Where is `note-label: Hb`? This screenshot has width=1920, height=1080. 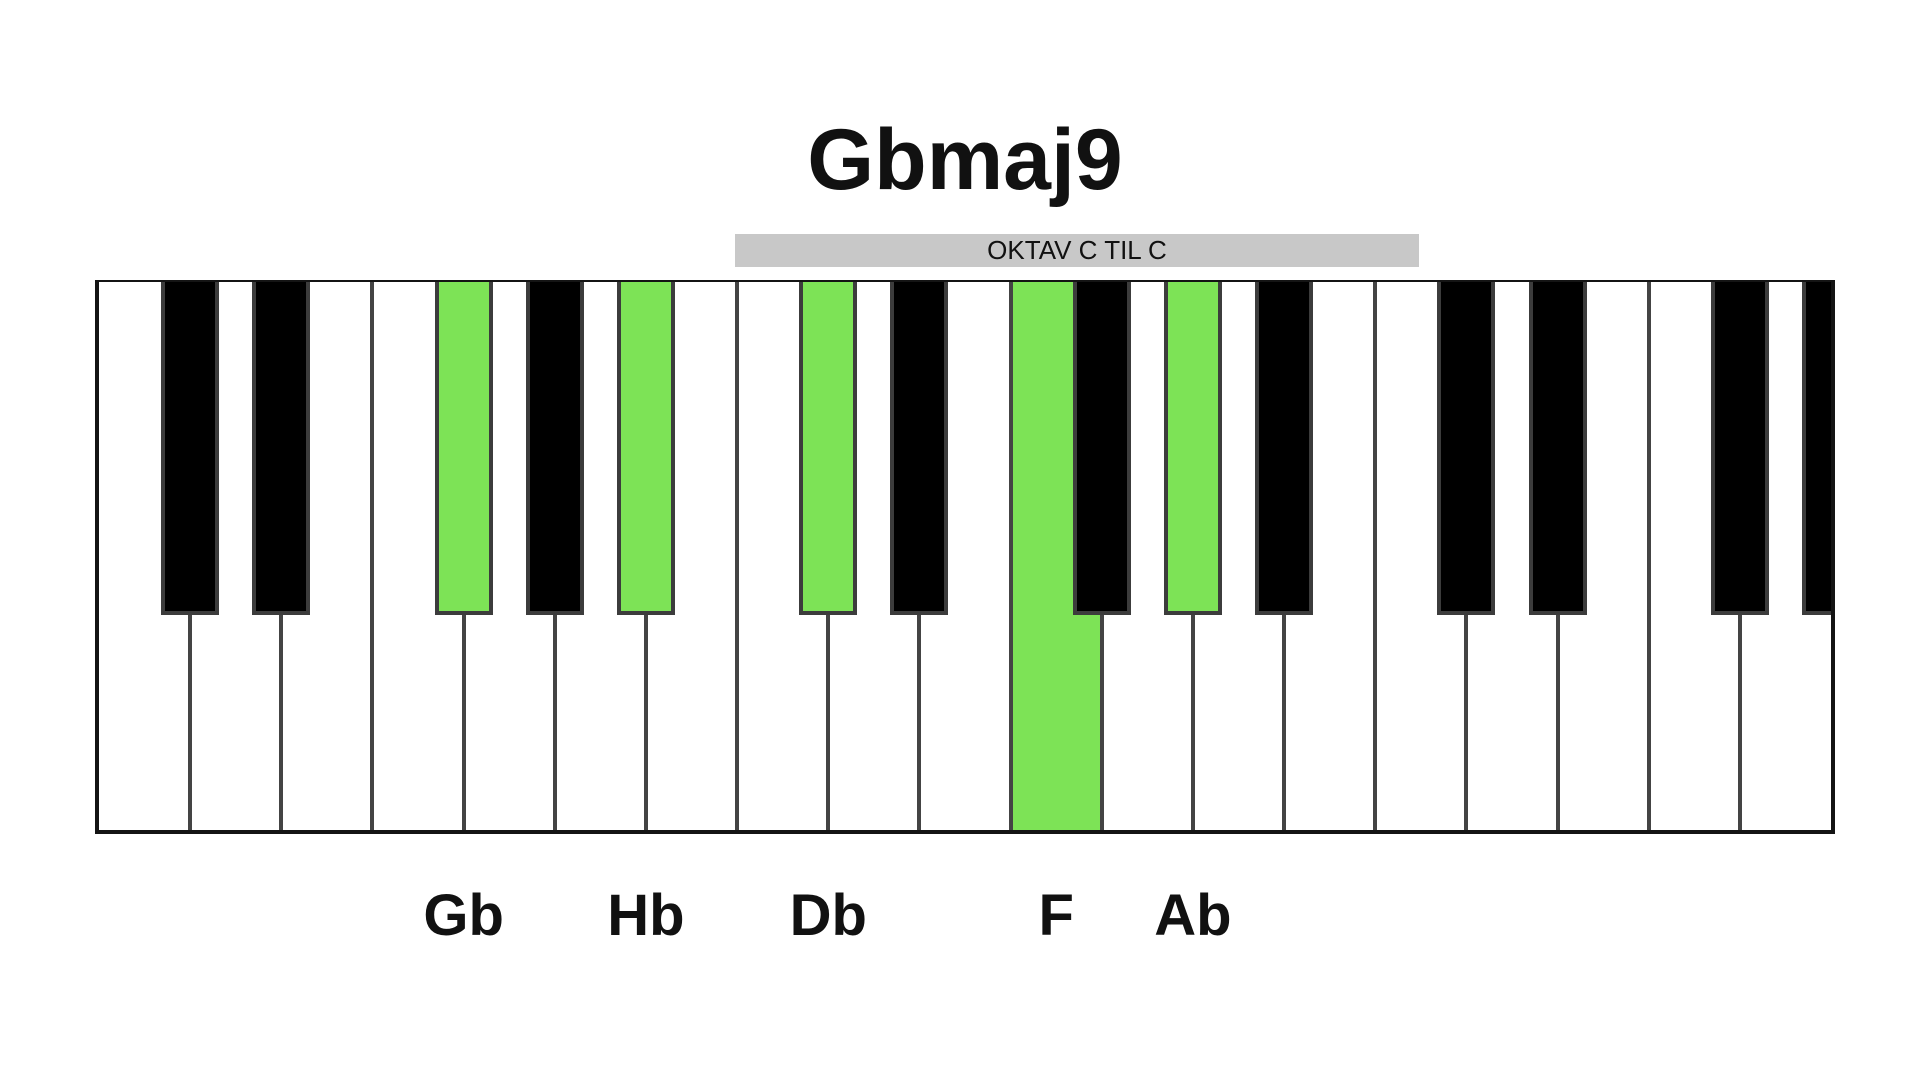 note-label: Hb is located at coordinates (646, 915).